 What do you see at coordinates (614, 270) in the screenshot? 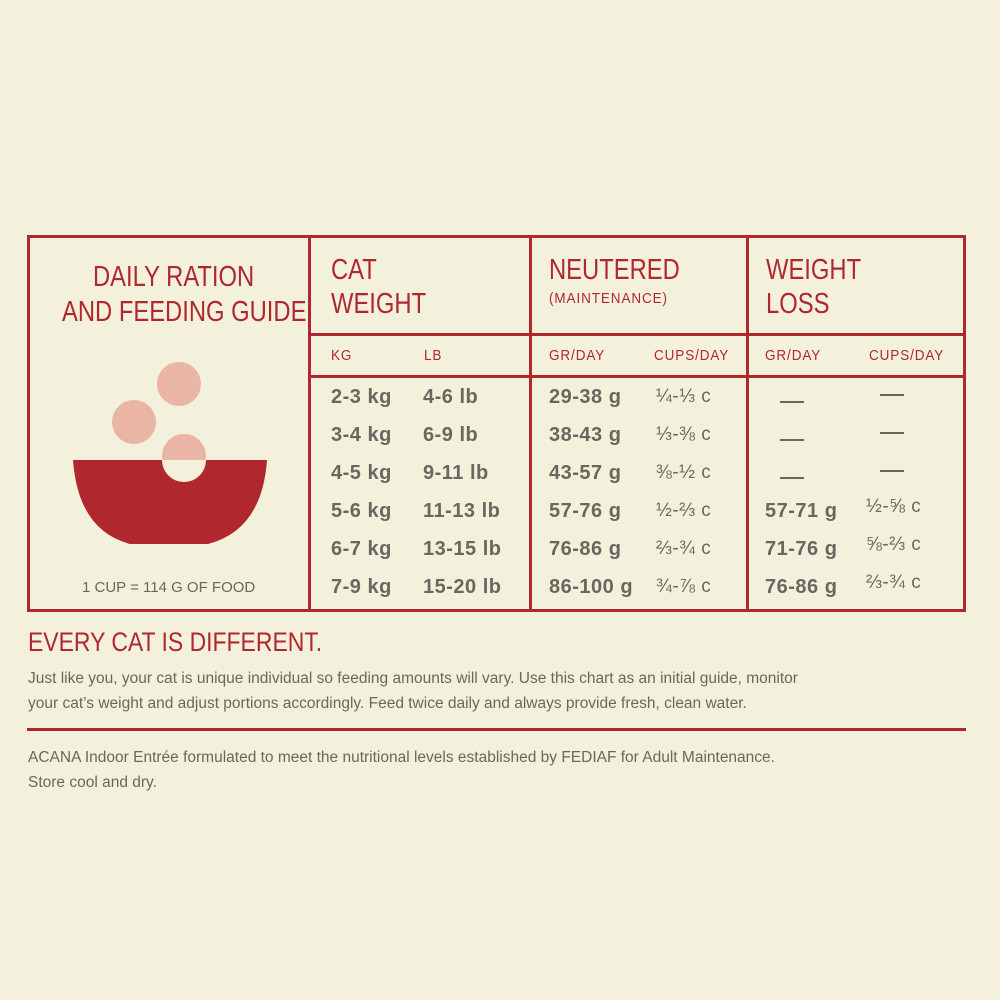
I see `header-neutered: NEUTERED` at bounding box center [614, 270].